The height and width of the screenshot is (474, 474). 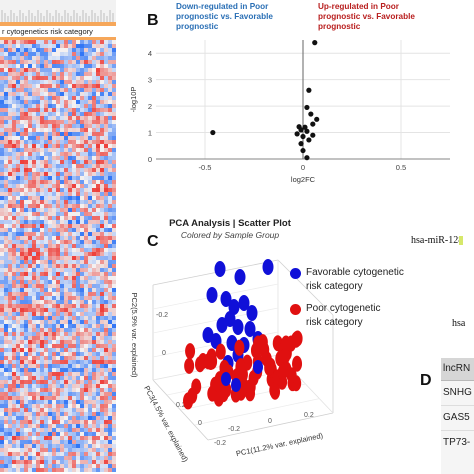 What do you see at coordinates (270, 421) in the screenshot?
I see `pca-tick-pc1: 0` at bounding box center [270, 421].